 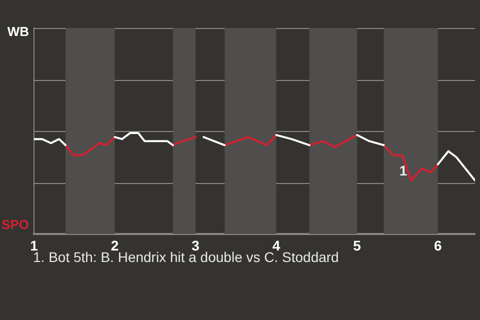 I want to click on x-tick-label: 1, so click(x=34, y=245).